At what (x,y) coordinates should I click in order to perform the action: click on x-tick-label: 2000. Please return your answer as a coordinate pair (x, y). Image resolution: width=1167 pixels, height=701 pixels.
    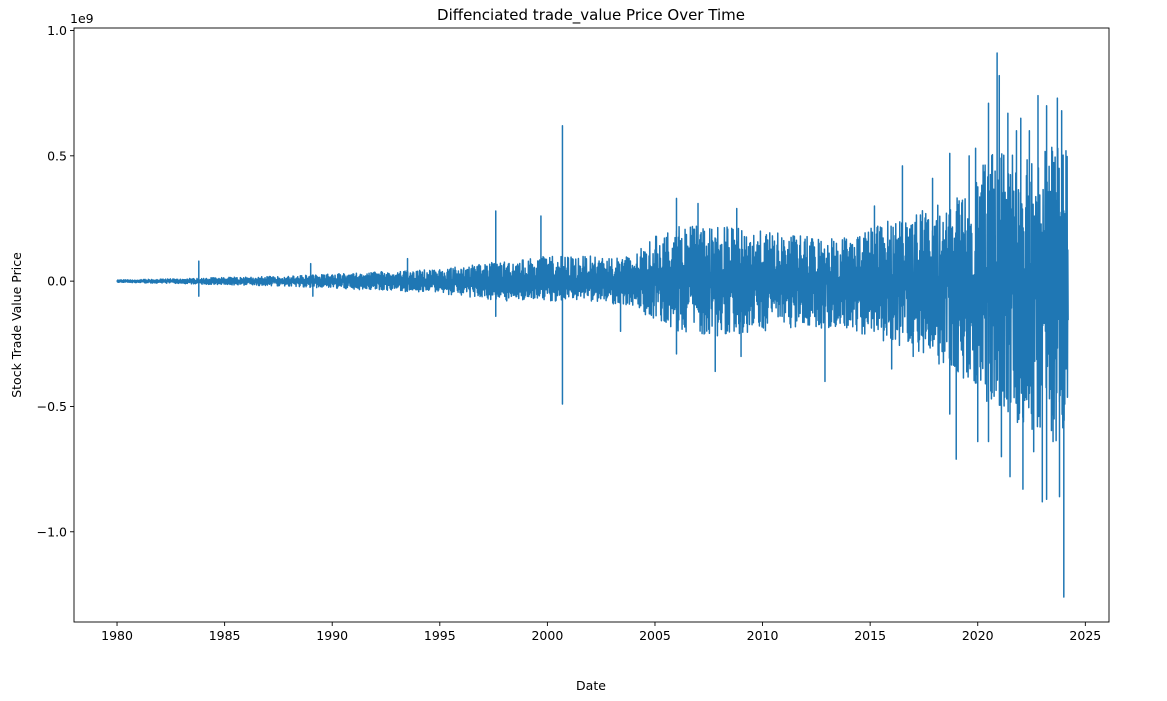
    Looking at the image, I should click on (547, 635).